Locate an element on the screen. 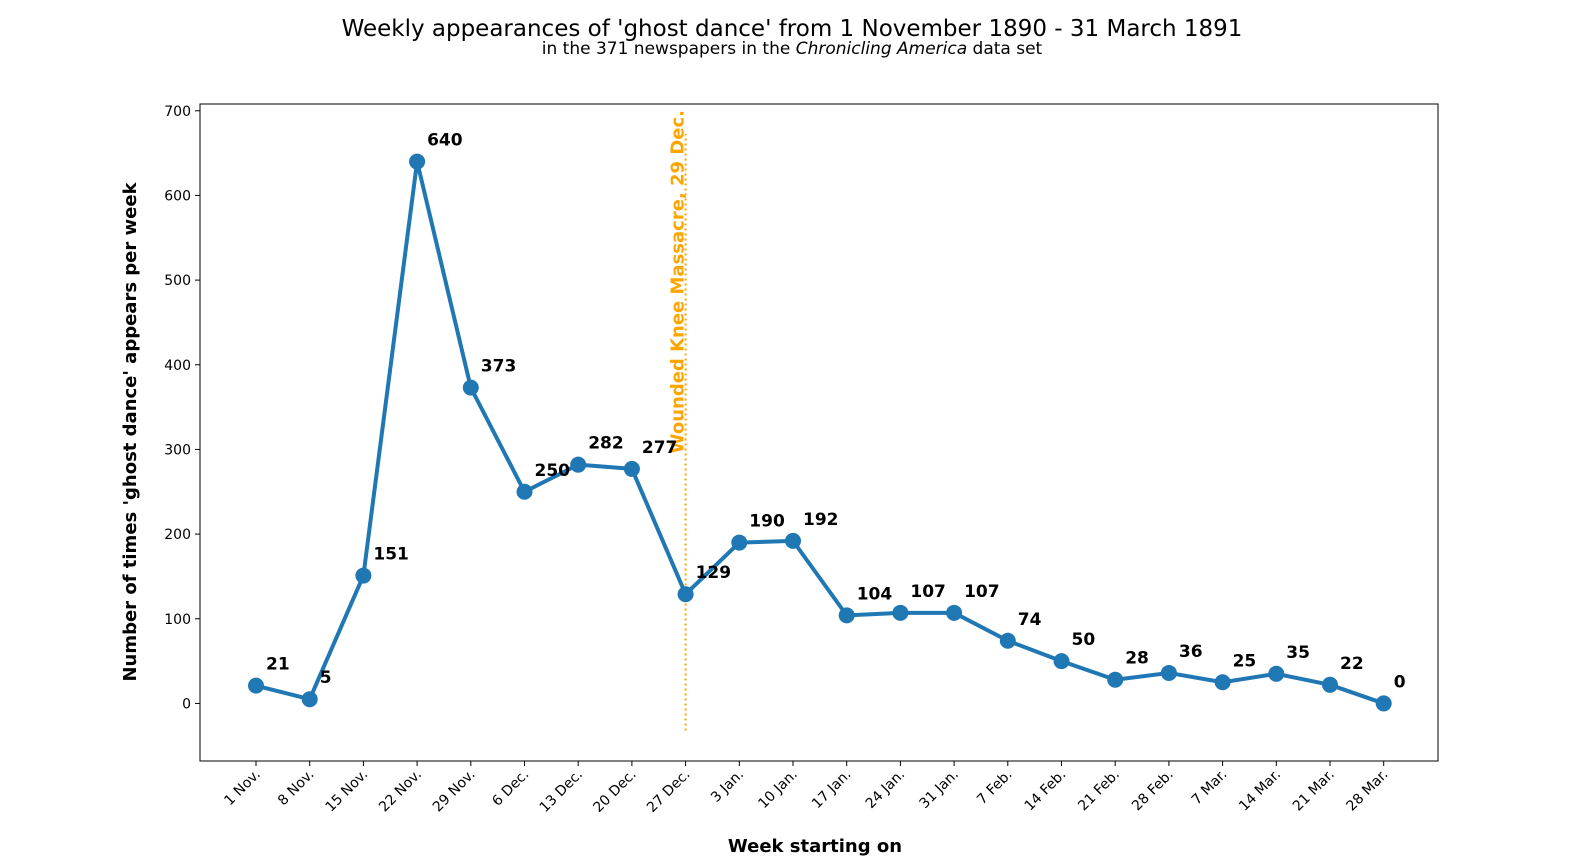  x-tick-label: 29 Nov. is located at coordinates (454, 791).